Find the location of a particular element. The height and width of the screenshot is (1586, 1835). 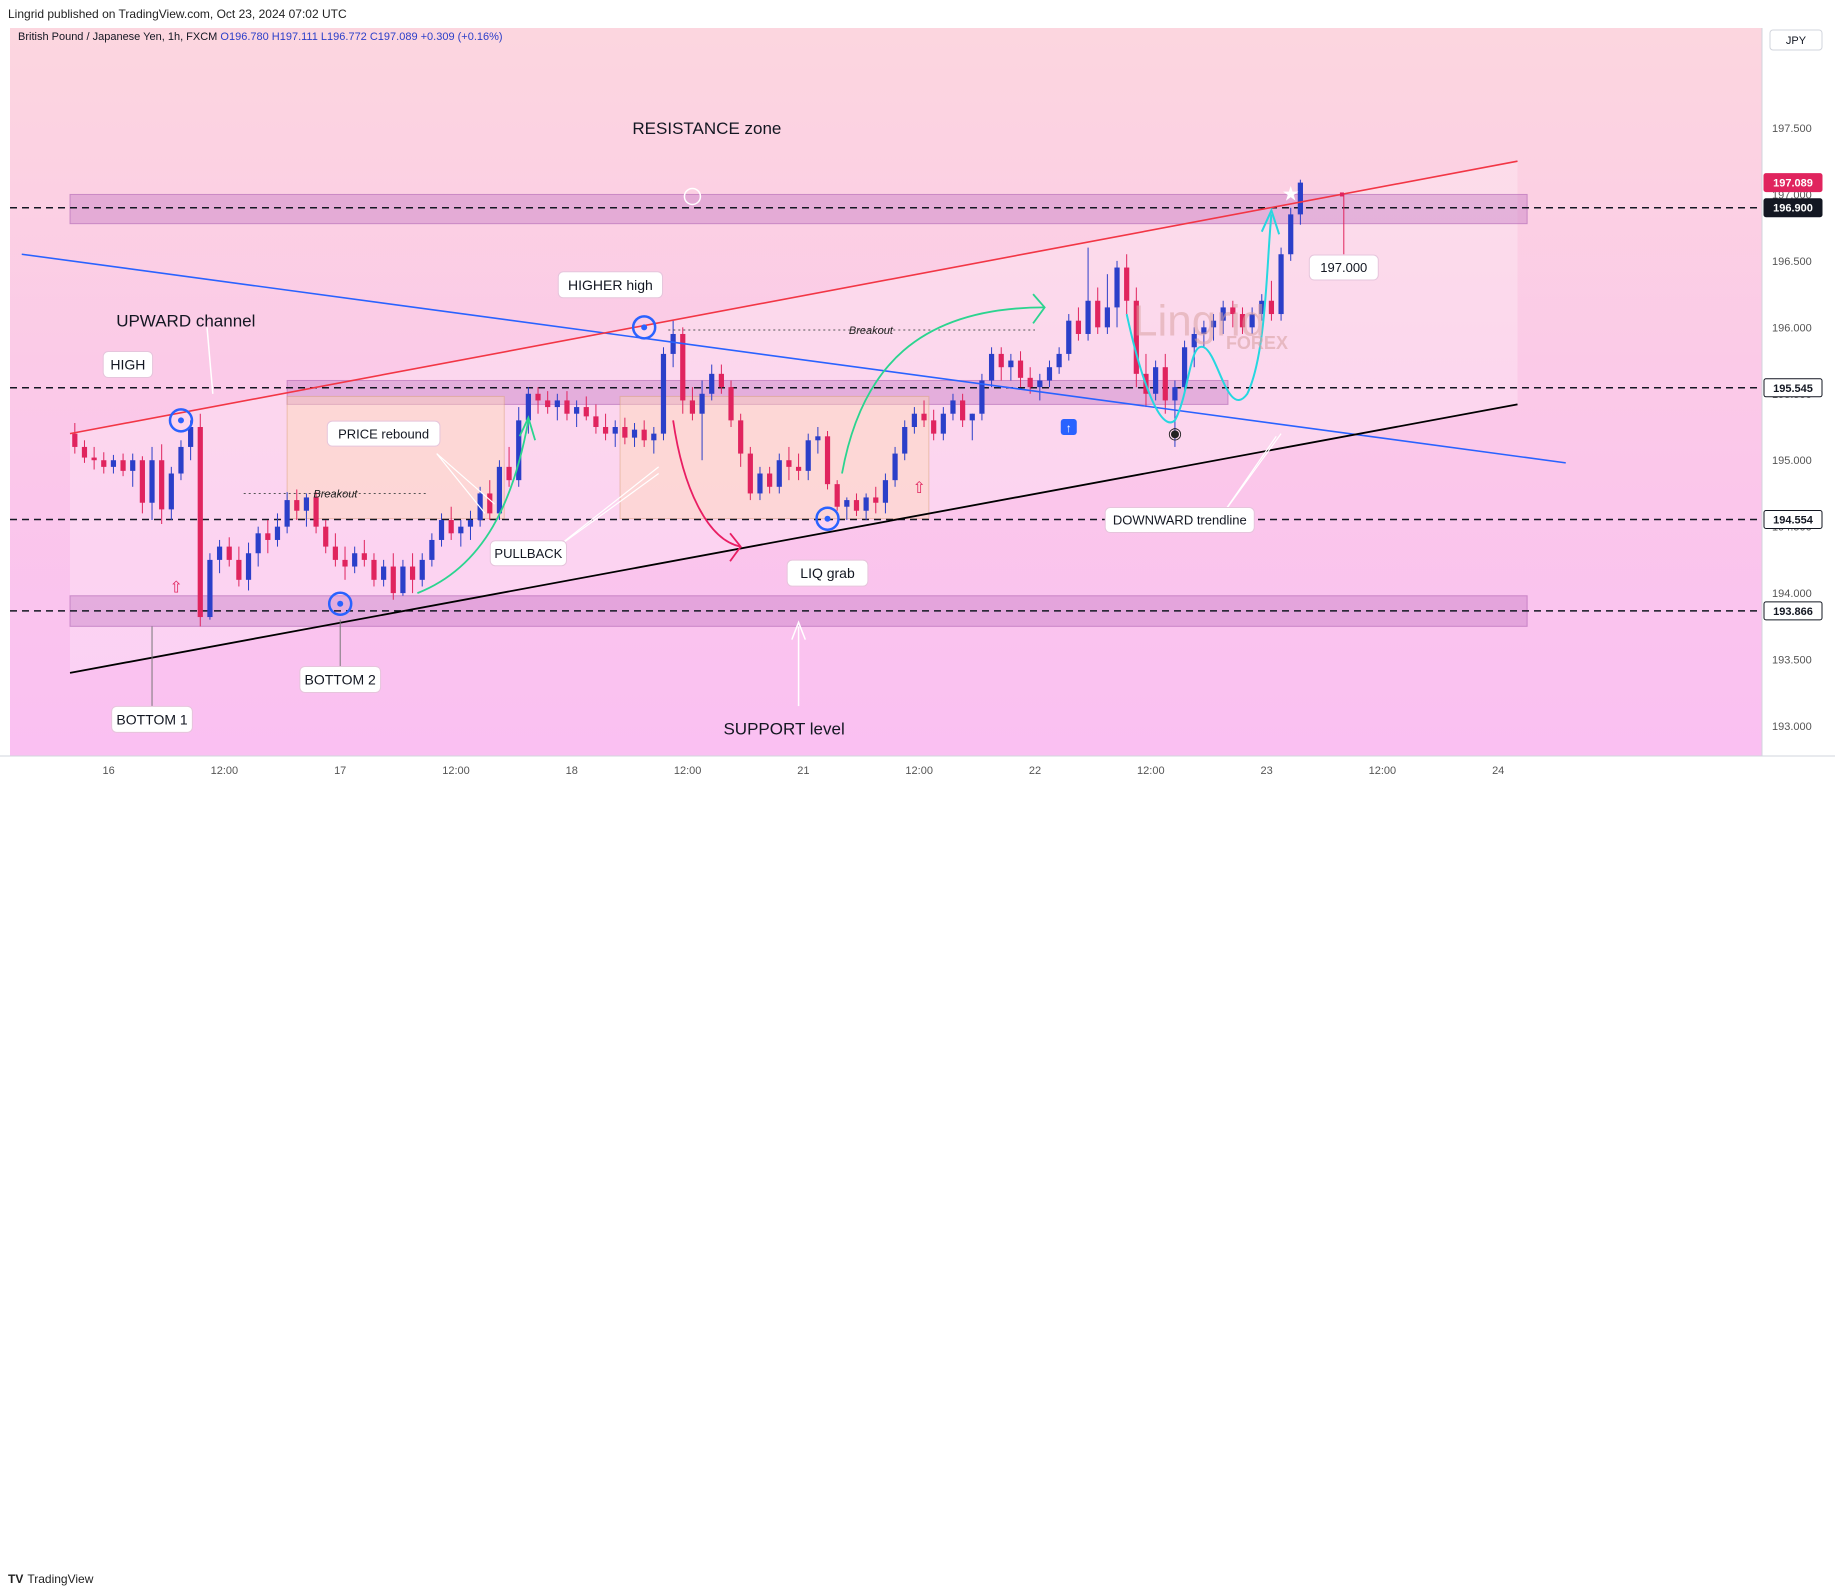

resistance-label: RESISTANCE zone is located at coordinates (706, 128).